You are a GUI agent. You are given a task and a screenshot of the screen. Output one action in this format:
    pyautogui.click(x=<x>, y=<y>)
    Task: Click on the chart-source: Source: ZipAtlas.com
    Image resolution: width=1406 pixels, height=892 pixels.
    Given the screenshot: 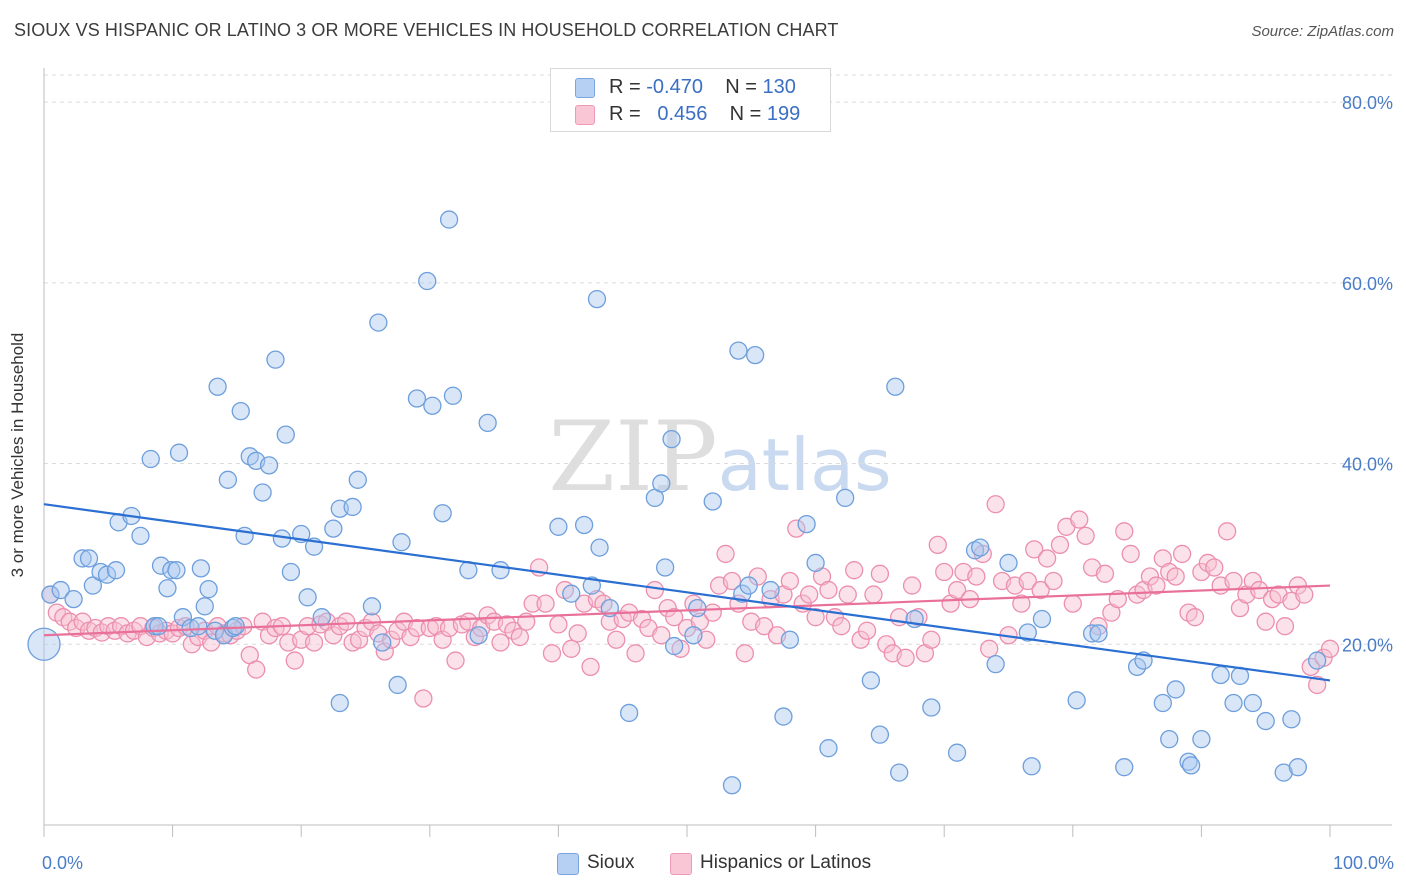 What is the action you would take?
    pyautogui.click(x=1322, y=31)
    